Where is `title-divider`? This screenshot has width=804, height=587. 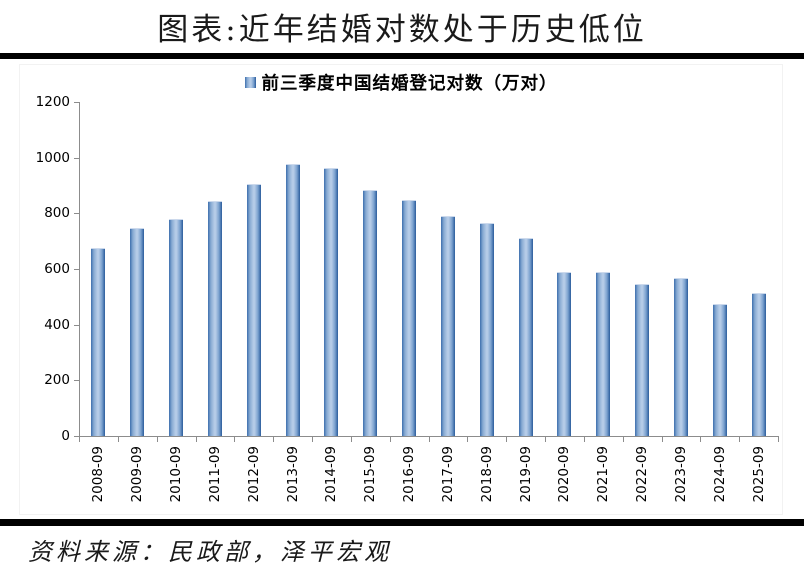 title-divider is located at coordinates (402, 56).